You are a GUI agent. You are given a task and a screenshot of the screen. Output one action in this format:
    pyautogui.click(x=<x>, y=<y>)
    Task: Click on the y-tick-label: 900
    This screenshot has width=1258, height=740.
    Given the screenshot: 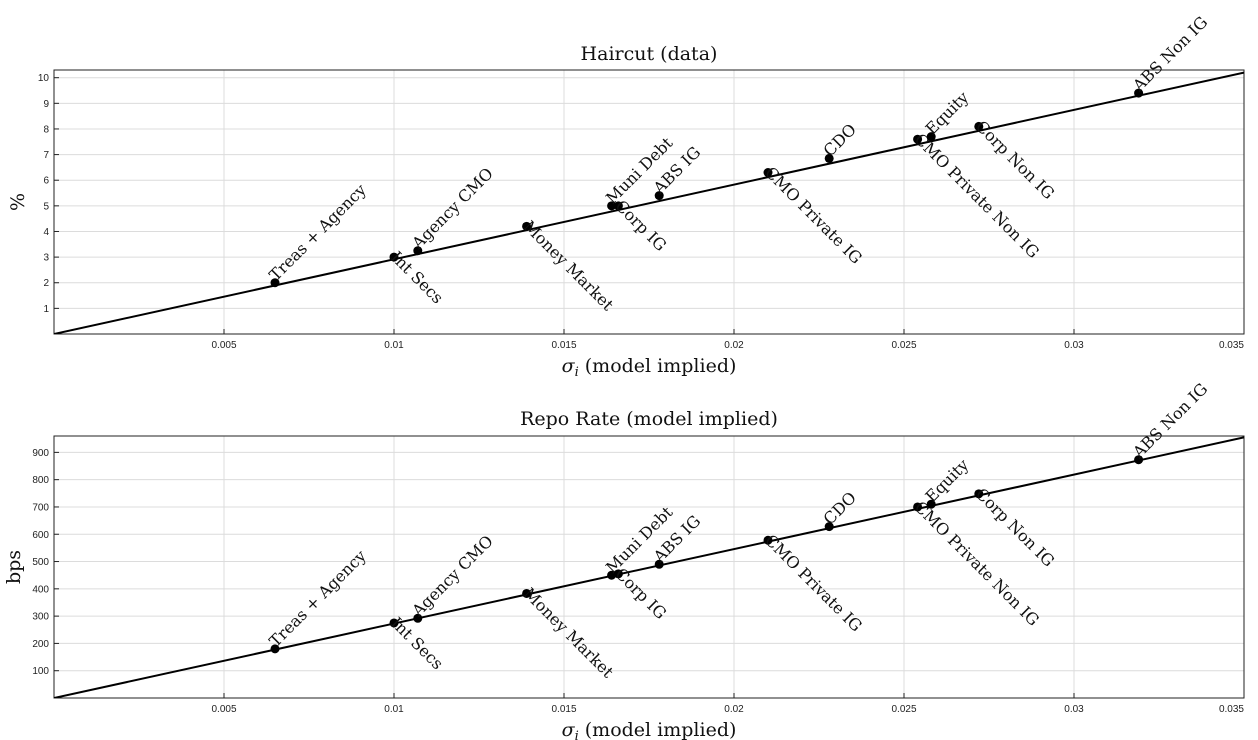 What is the action you would take?
    pyautogui.click(x=40, y=453)
    